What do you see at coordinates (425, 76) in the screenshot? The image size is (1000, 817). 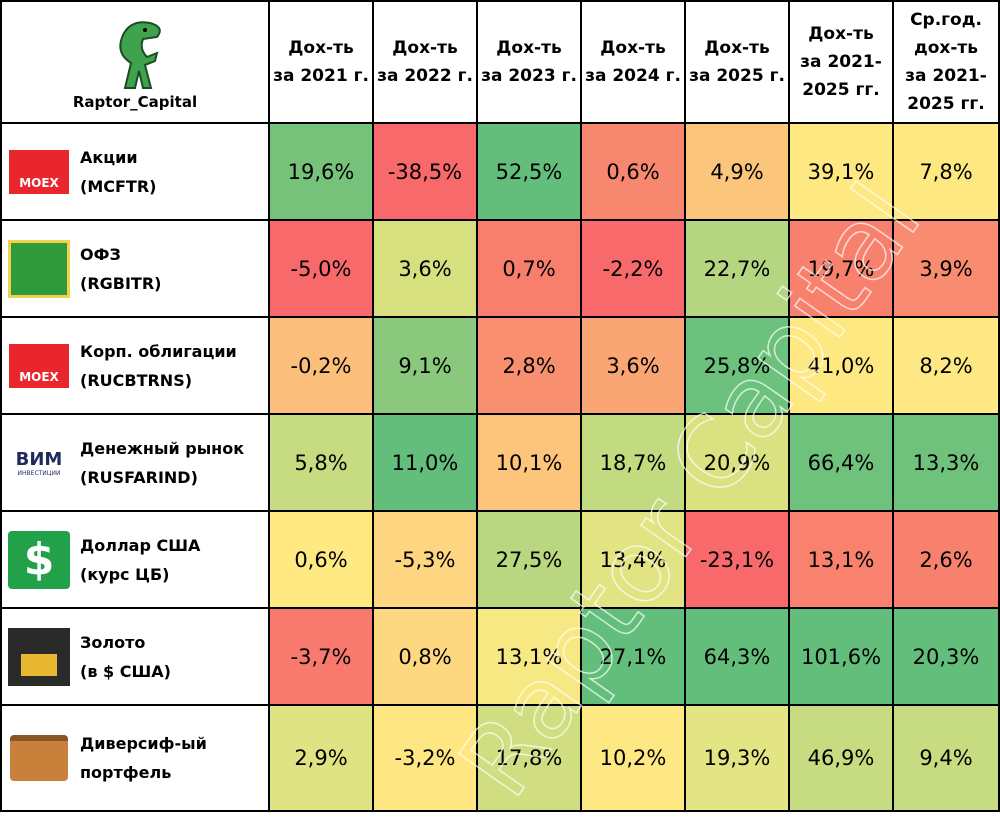 I see `header-line: за 2022 г.` at bounding box center [425, 76].